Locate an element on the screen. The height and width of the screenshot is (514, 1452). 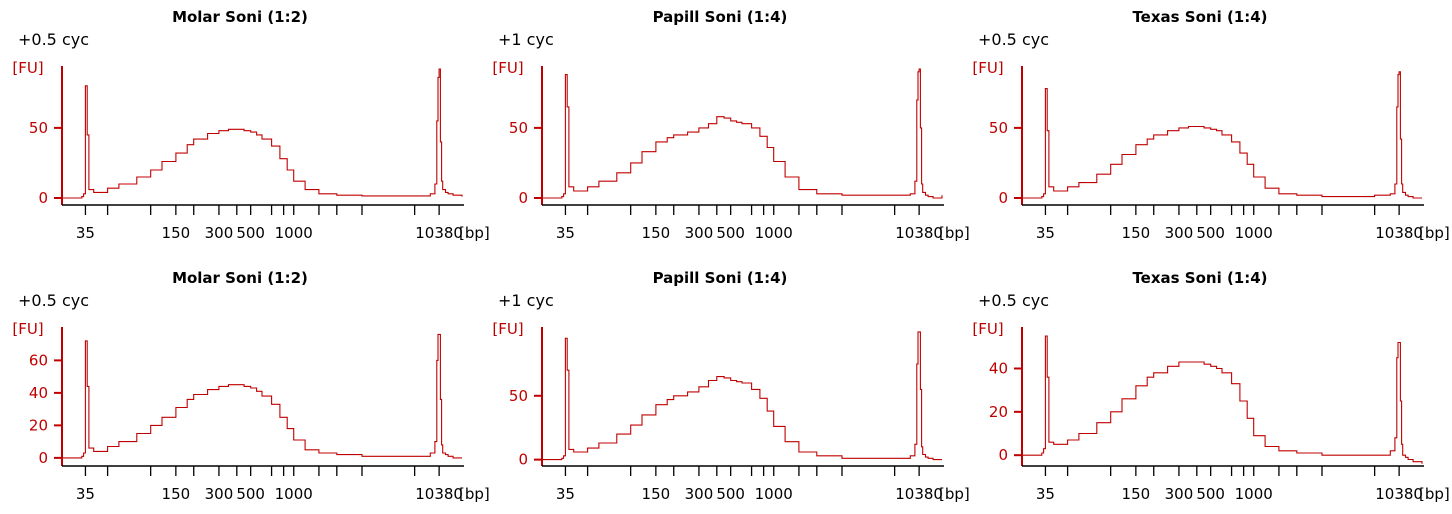
plot-svg: [FU] 0 20 40 60 35 150 300 500 1000 10380[bp] is located at coordinates (250, 411).